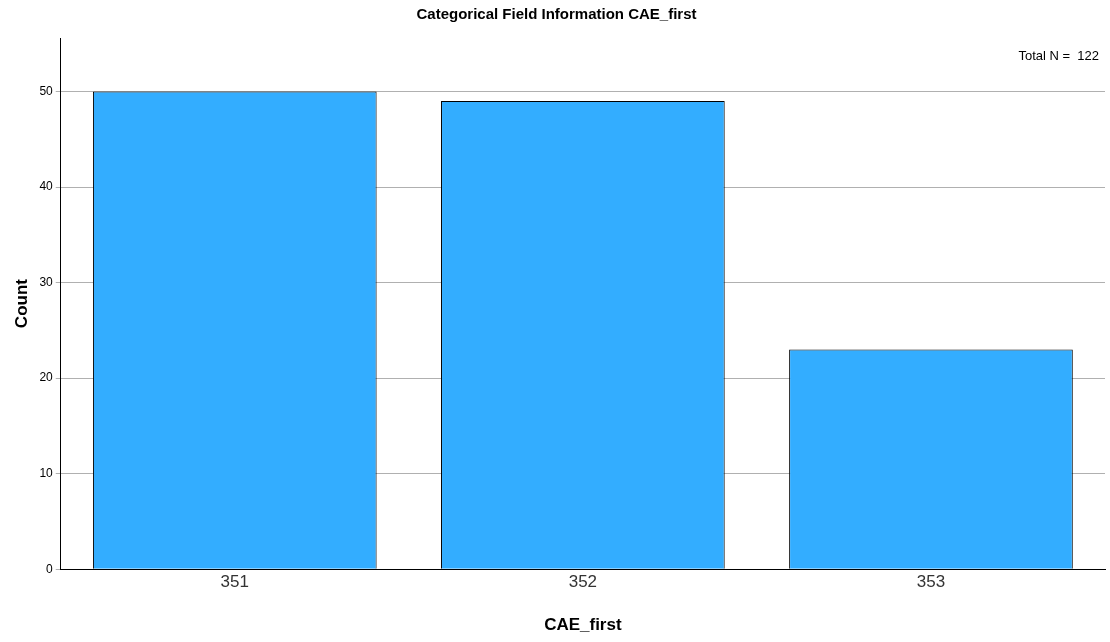  I want to click on y-tick-label: 20, so click(46, 377).